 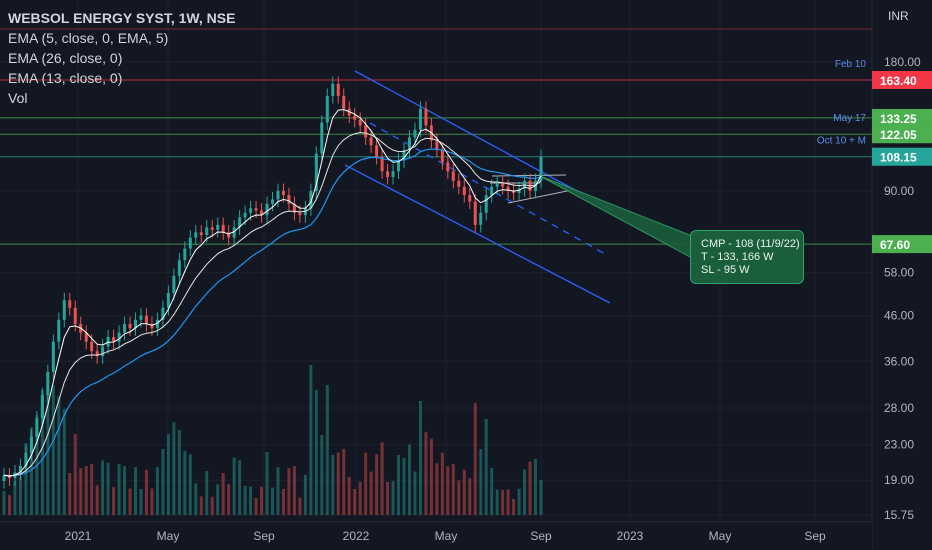 What do you see at coordinates (529, 175) in the screenshot?
I see `pattern-top-line` at bounding box center [529, 175].